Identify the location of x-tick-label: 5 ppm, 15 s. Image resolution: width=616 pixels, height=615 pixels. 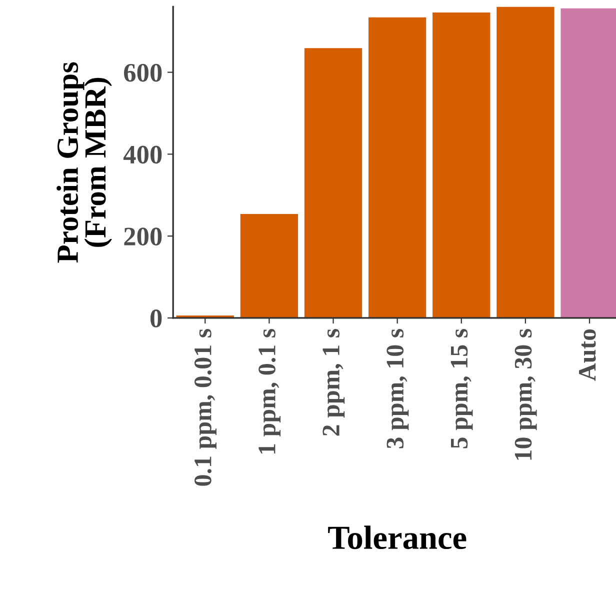
(461, 388).